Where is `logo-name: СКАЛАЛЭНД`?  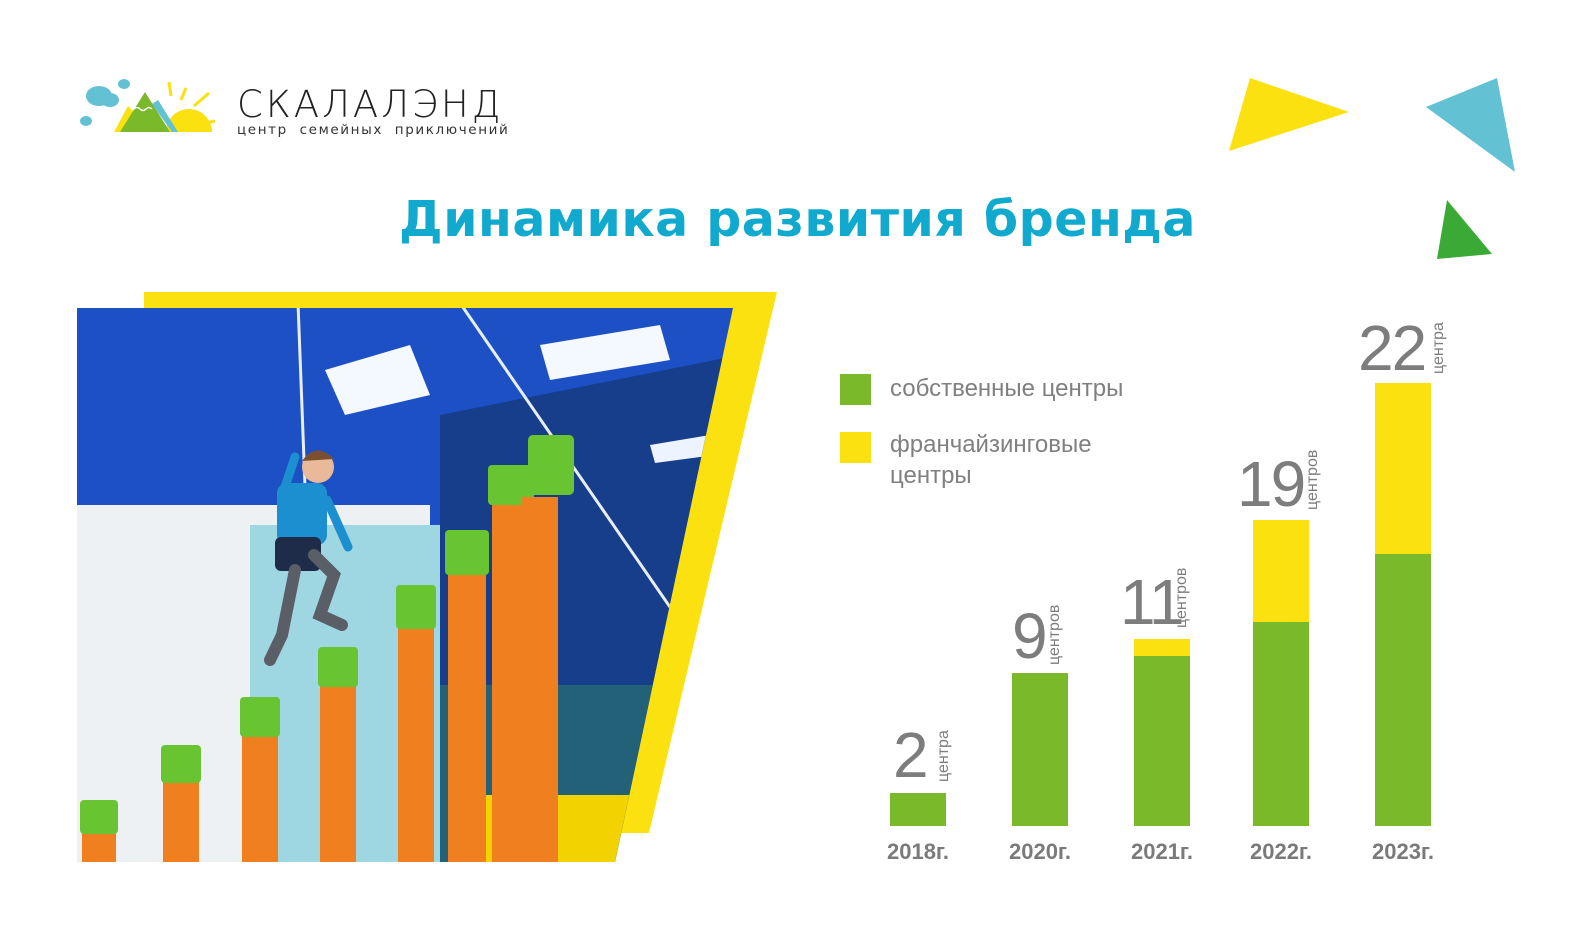 logo-name: СКАЛАЛЭНД is located at coordinates (370, 104).